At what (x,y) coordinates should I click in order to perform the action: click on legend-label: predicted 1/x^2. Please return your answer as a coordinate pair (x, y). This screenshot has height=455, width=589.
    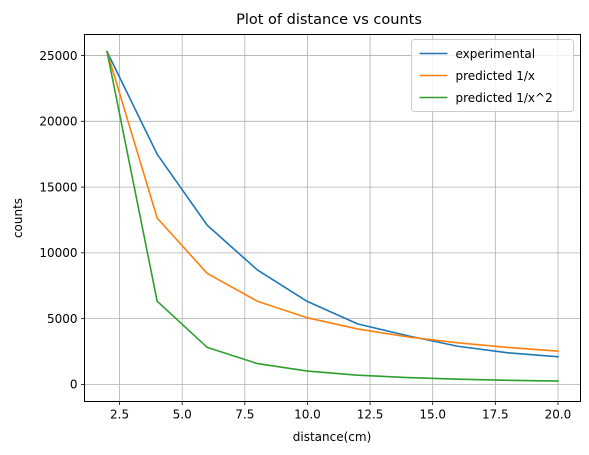
    Looking at the image, I should click on (504, 98).